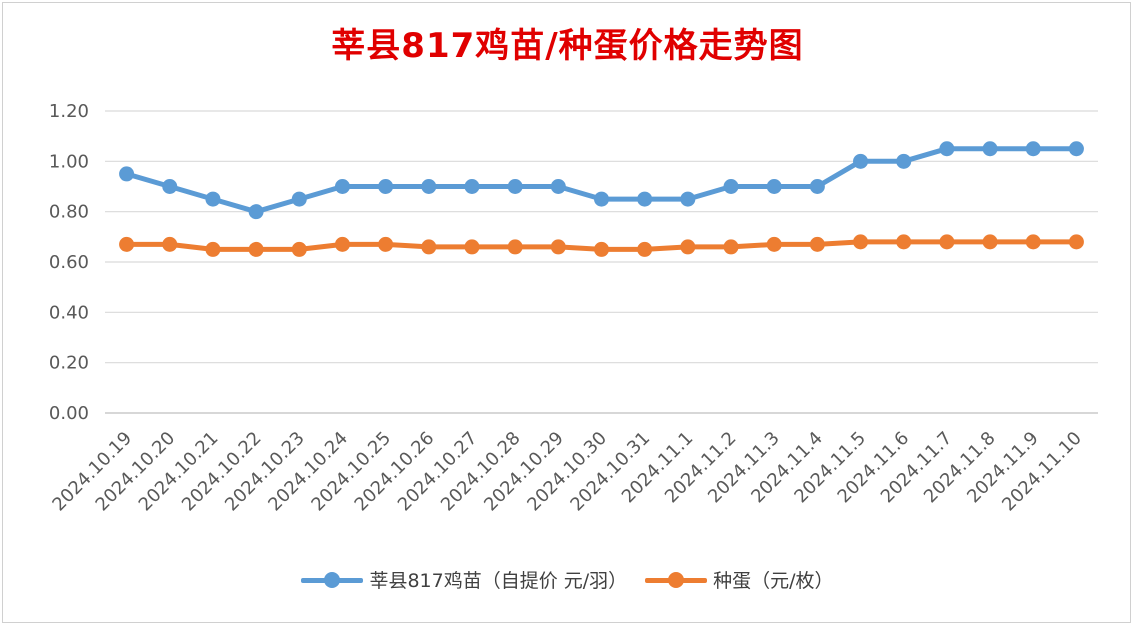 Image resolution: width=1135 pixels, height=627 pixels. I want to click on legend-item-chick: 莘县817鸡苗（自提价 元/羽）, so click(464, 579).